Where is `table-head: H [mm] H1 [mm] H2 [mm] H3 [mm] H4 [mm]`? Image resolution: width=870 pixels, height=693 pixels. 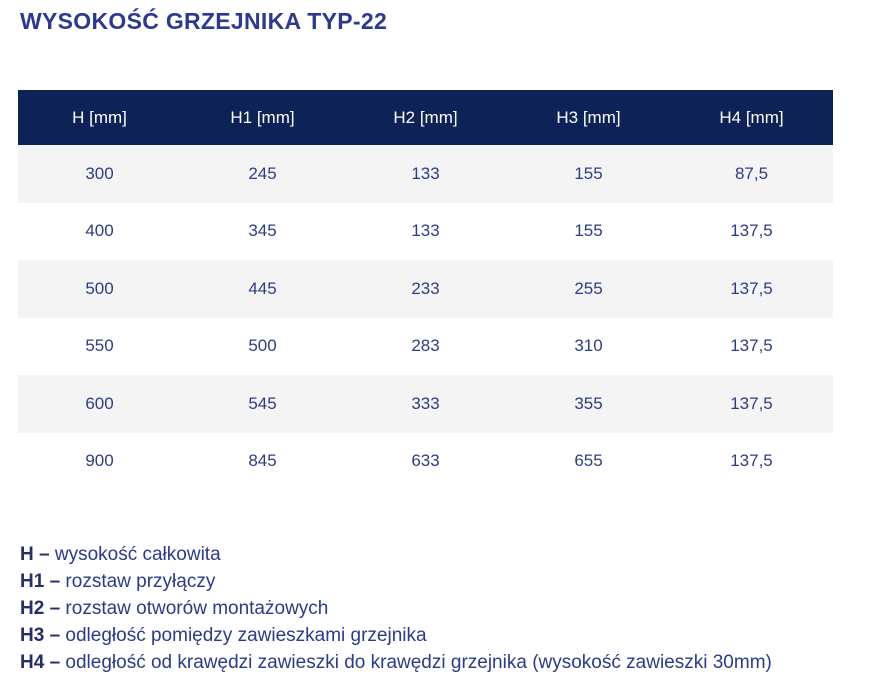
table-head: H [mm] H1 [mm] H2 [mm] H3 [mm] H4 [mm] is located at coordinates (425, 117).